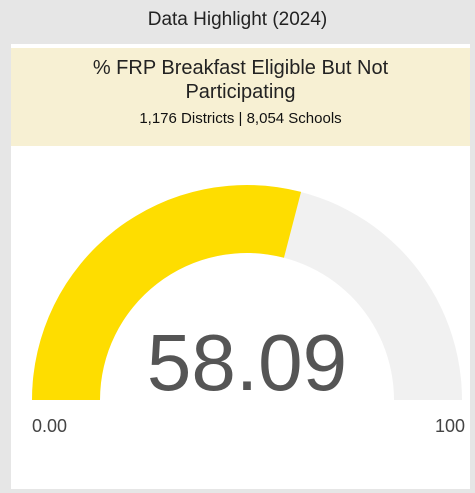 The width and height of the screenshot is (475, 493). Describe the element at coordinates (240, 118) in the screenshot. I see `annotation: 1,176 Districts | 8,054 Schools` at that location.